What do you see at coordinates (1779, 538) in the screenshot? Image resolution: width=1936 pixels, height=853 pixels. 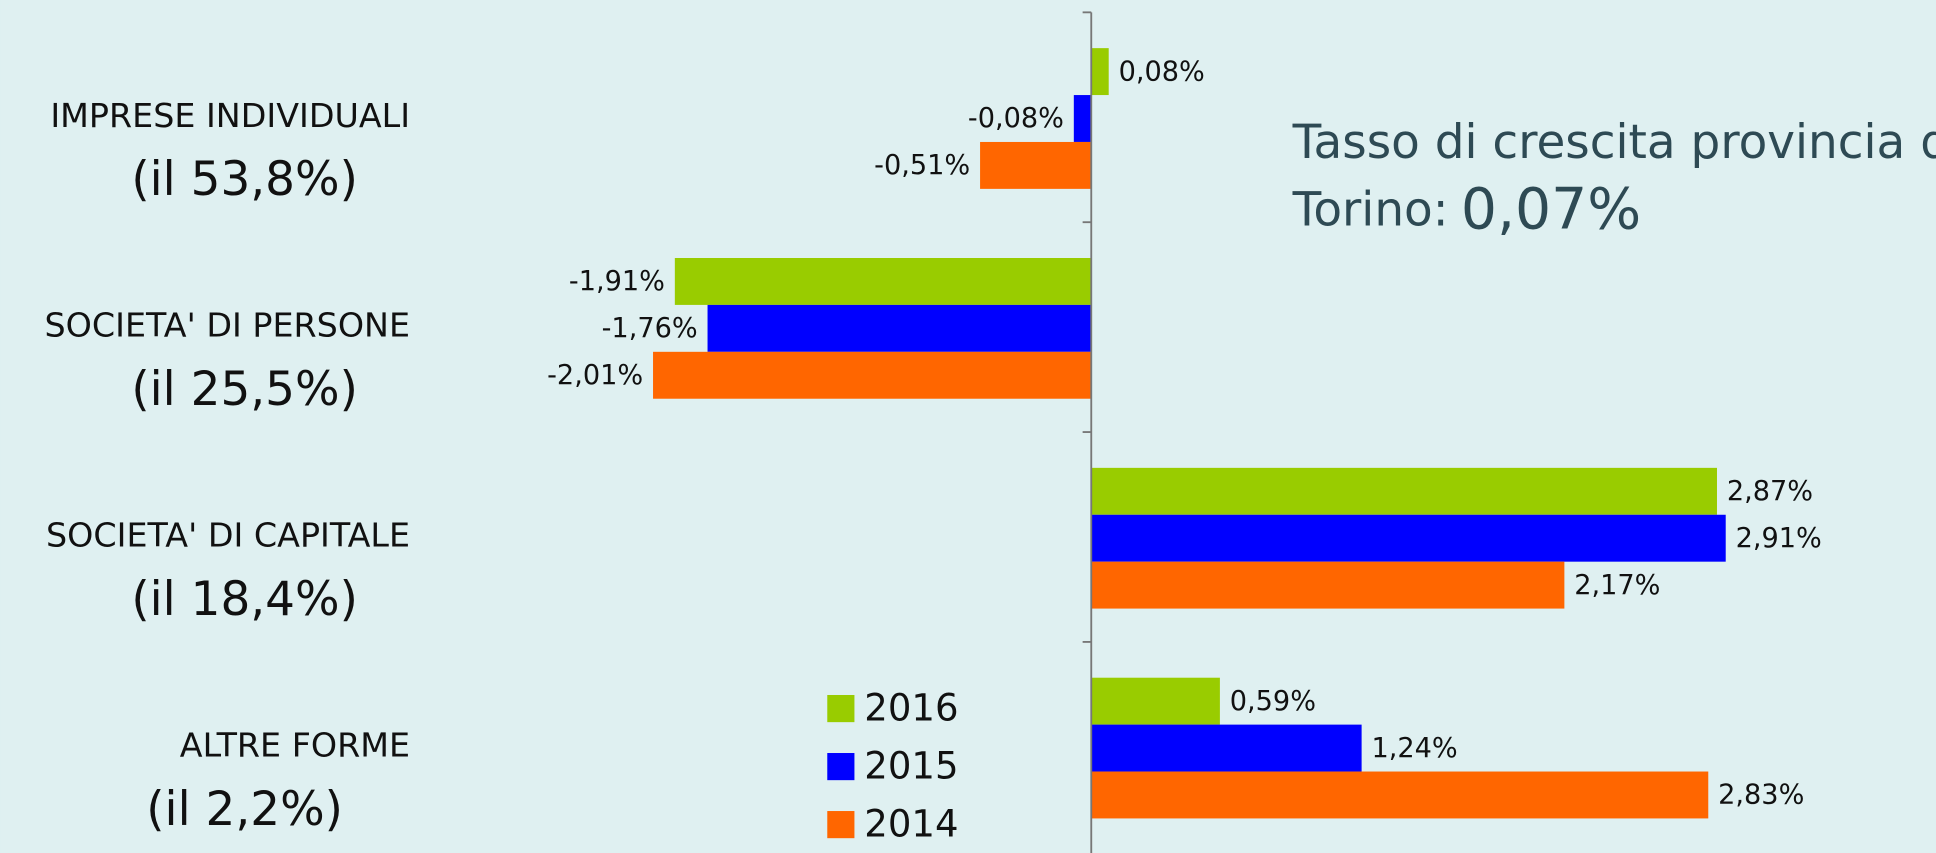 I see `value-label: 2,91%` at bounding box center [1779, 538].